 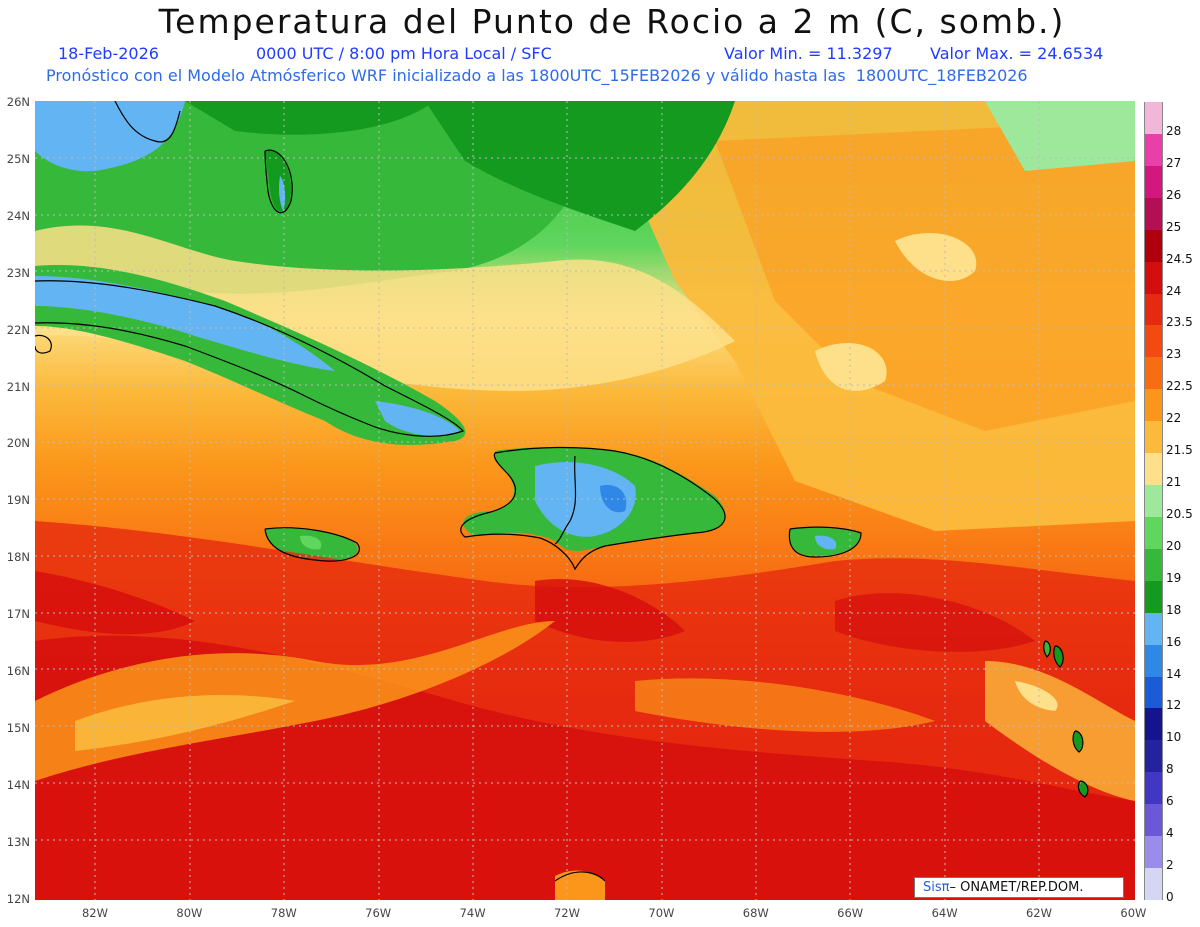 I want to click on lat-tick-label: 21N, so click(x=18, y=386).